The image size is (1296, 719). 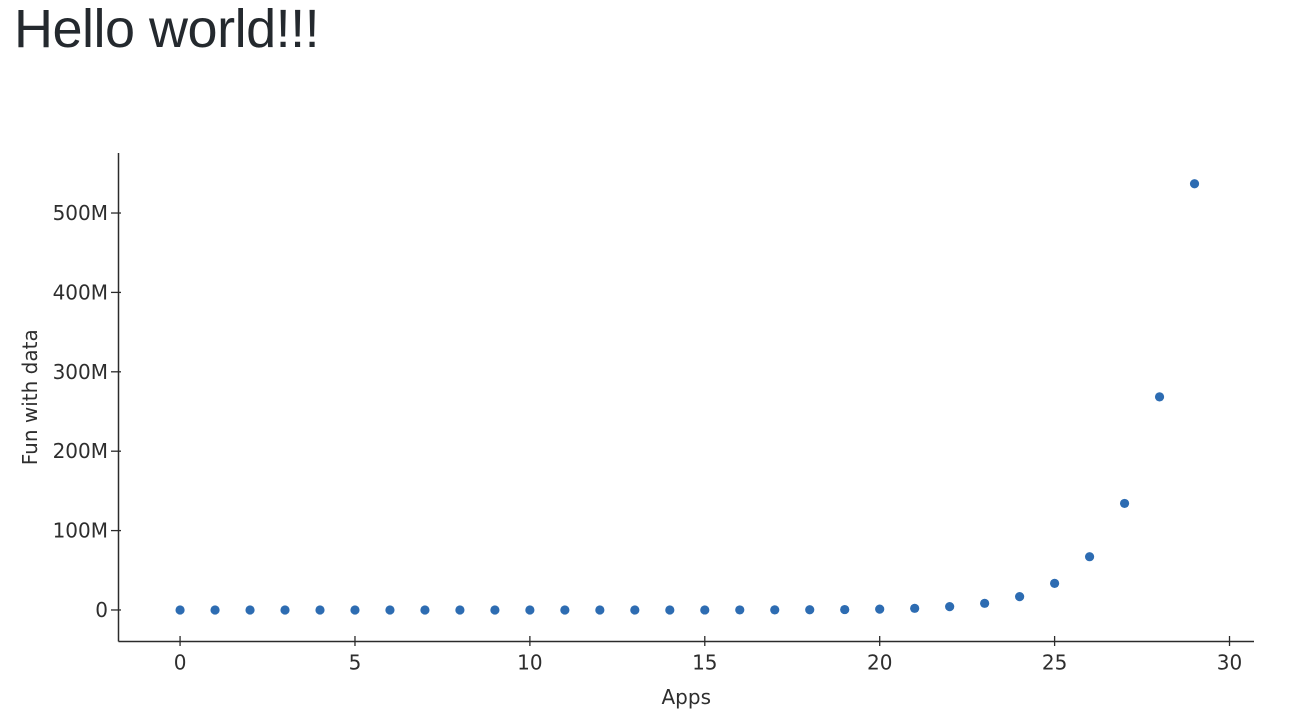 I want to click on x-tick-label: 30, so click(x=1229, y=663).